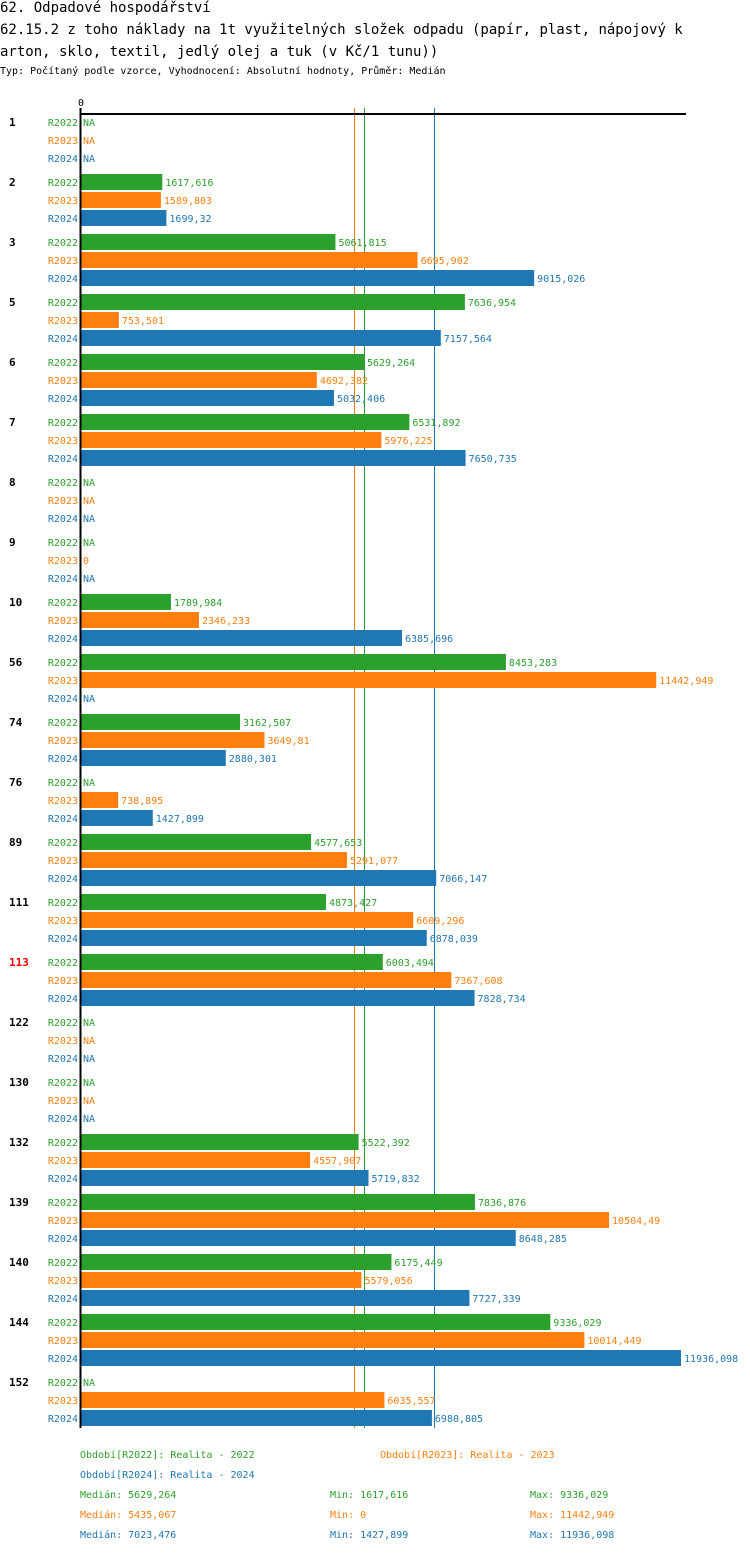 Image resolution: width=750 pixels, height=1554 pixels. Describe the element at coordinates (711, 1359) in the screenshot. I see `data-label: 11936,098` at that location.